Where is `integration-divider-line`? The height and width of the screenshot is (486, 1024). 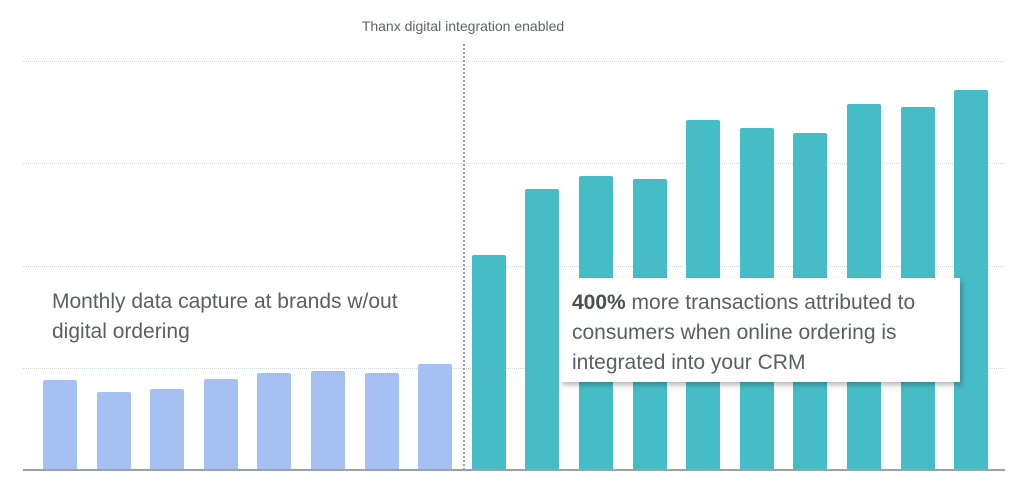 integration-divider-line is located at coordinates (464, 257).